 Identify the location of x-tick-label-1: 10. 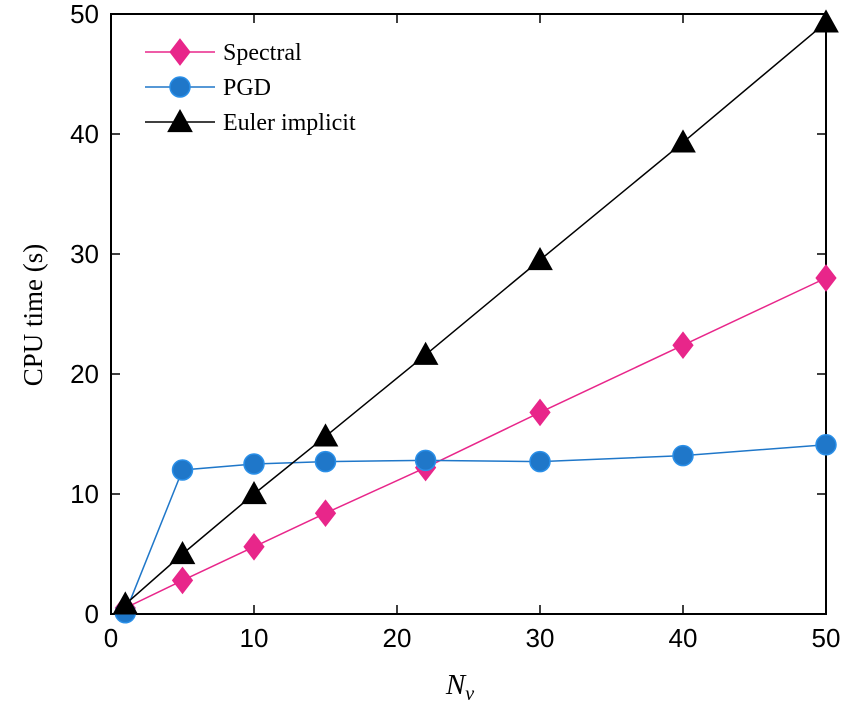
(254, 638).